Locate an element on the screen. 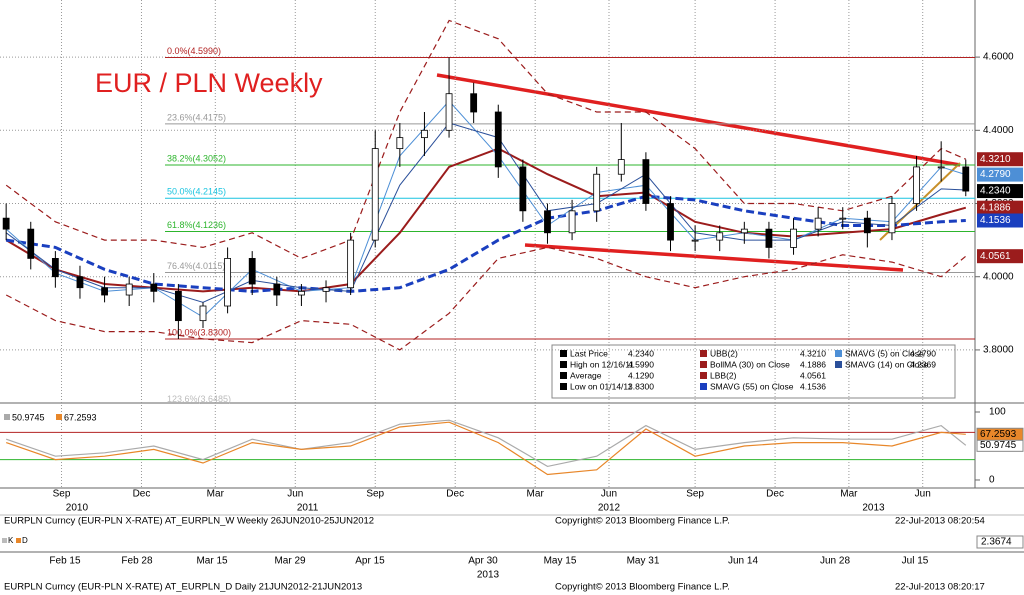  indicator-line is located at coordinates (486, 448).